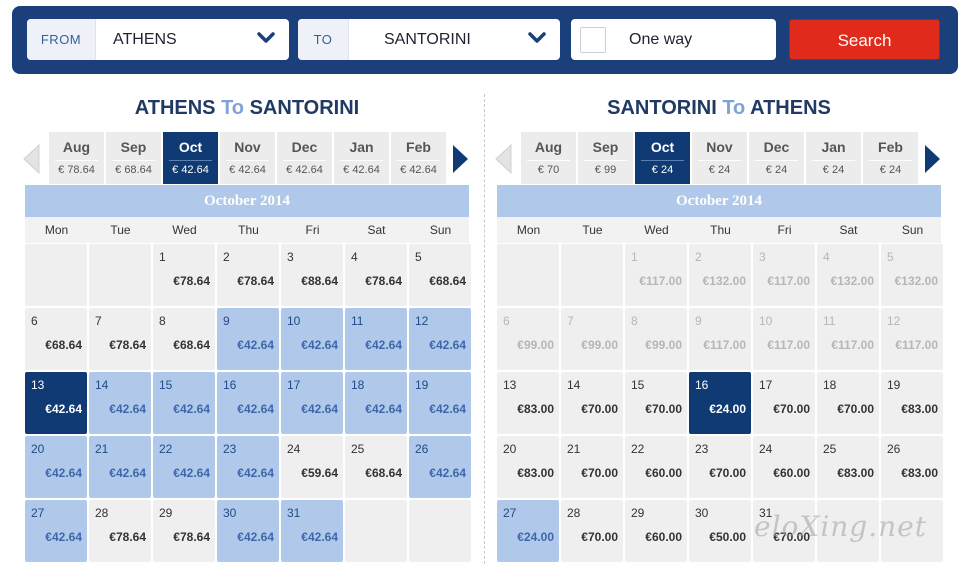 This screenshot has height=565, width=963. I want to click on calendar-day-12: 12 €42.64, so click(440, 339).